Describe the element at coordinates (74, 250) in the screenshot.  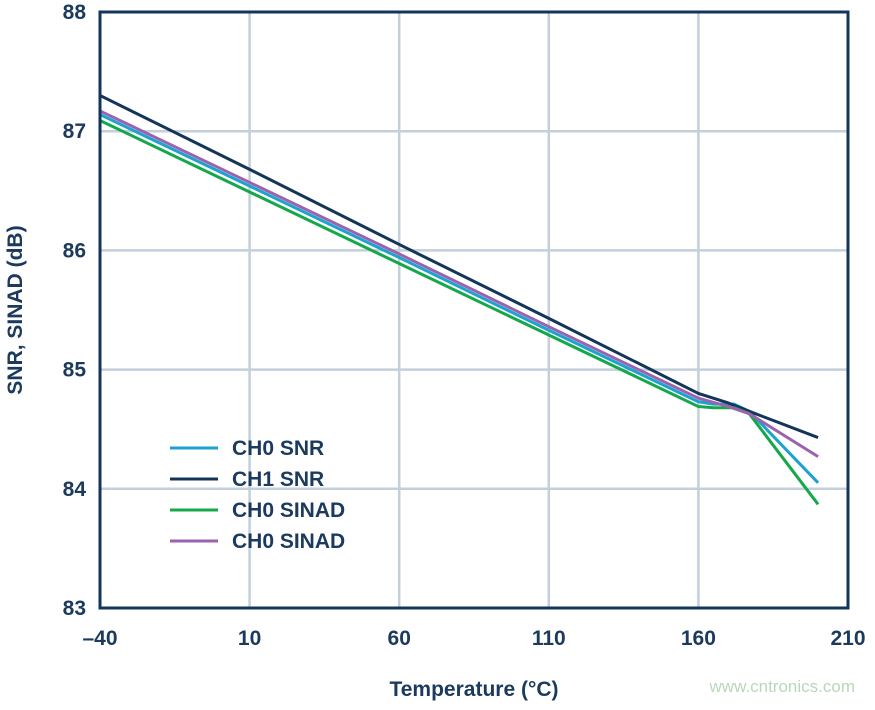
I see `y-tick-label: 86` at that location.